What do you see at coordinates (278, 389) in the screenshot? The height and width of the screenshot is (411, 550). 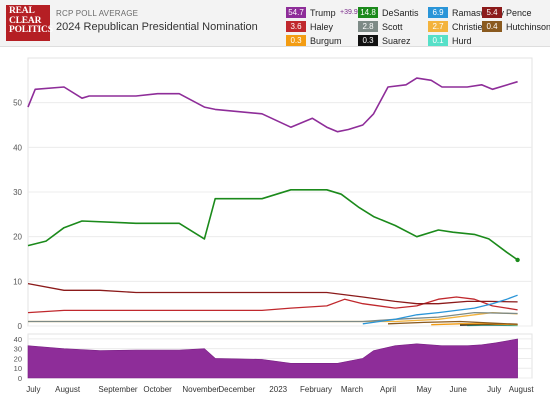 I see `x-tick-label: 2023` at bounding box center [278, 389].